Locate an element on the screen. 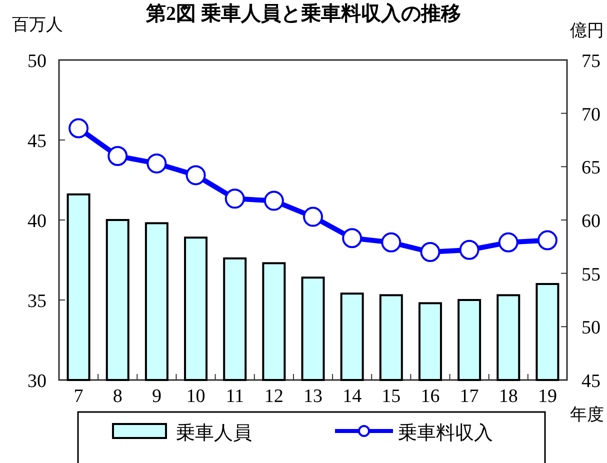  y2-axis-title: 億円 is located at coordinates (587, 30).